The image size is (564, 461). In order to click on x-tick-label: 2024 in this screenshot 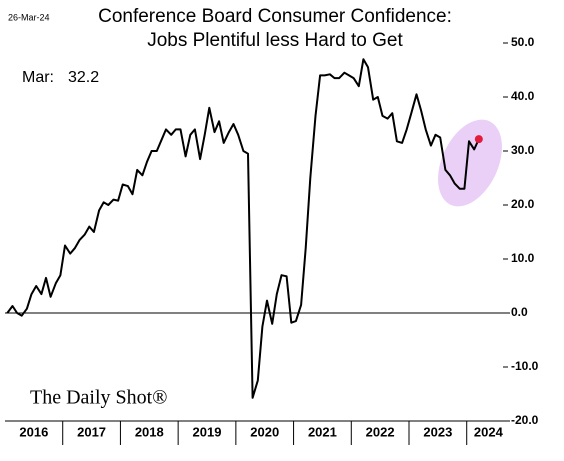, I will do `click(489, 431)`.